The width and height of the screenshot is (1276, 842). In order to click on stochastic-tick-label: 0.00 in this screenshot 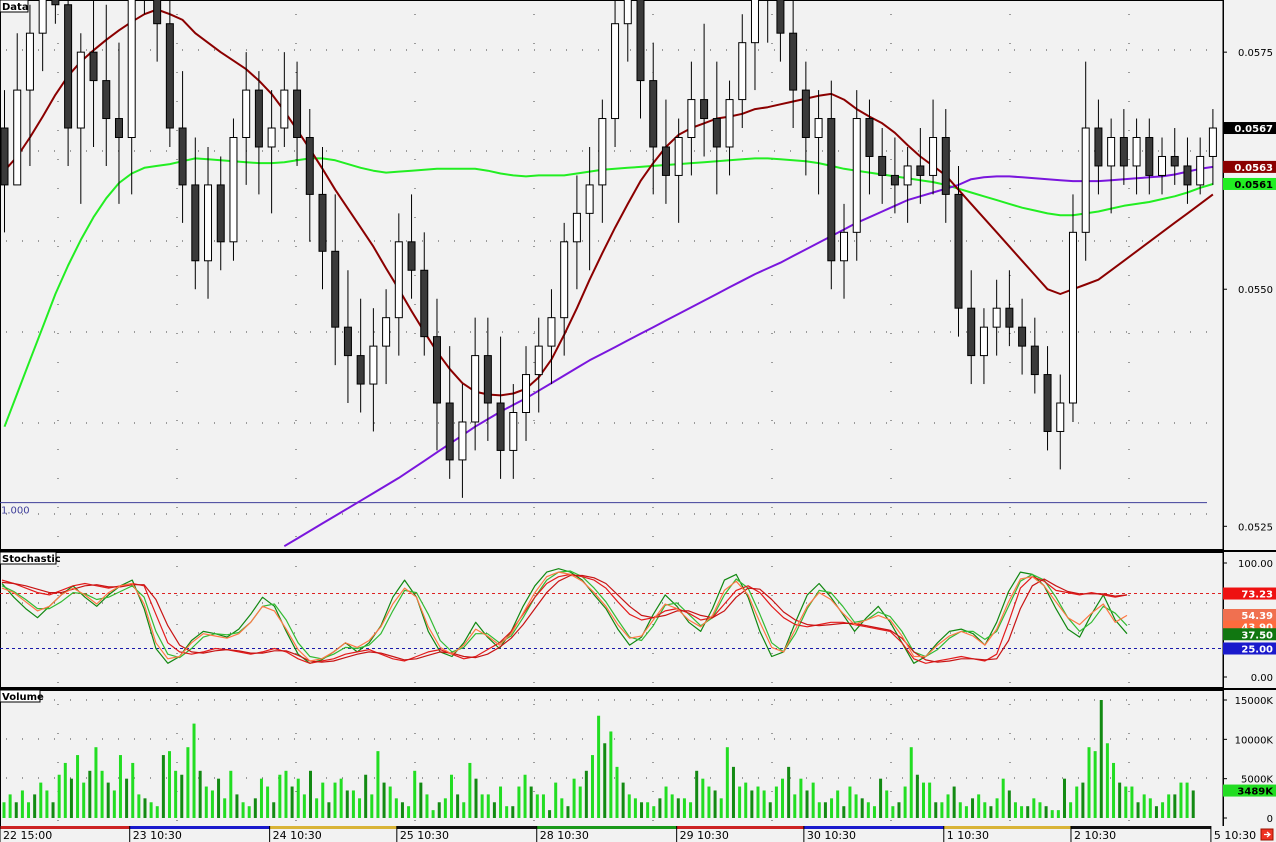, I will do `click(1262, 678)`.